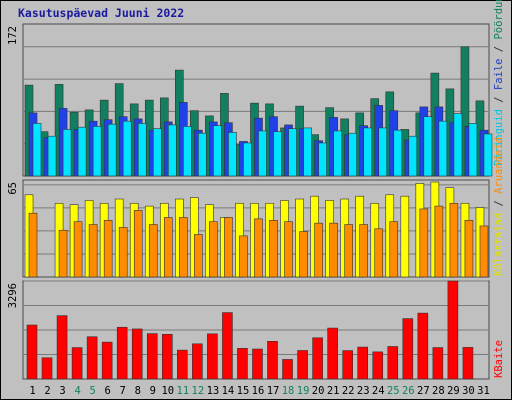 The height and width of the screenshot is (400, 512). I want to click on svg-text: Päringuid / Faile / Pöördumisi, so click(499, 83).